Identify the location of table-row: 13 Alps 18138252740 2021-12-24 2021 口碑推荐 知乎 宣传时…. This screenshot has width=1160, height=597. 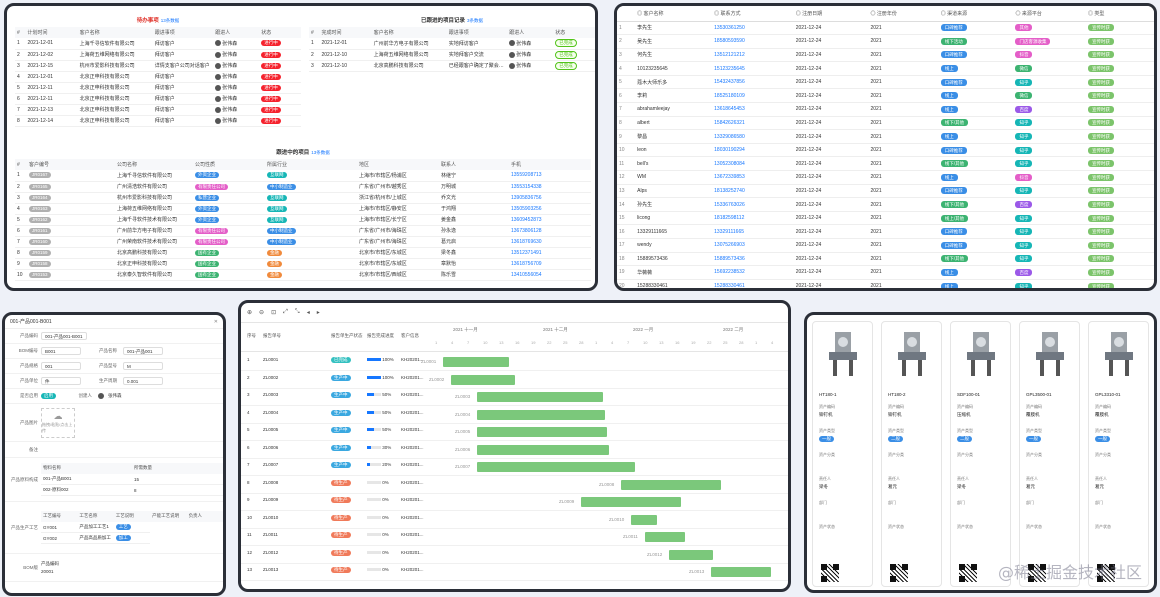
(885, 191).